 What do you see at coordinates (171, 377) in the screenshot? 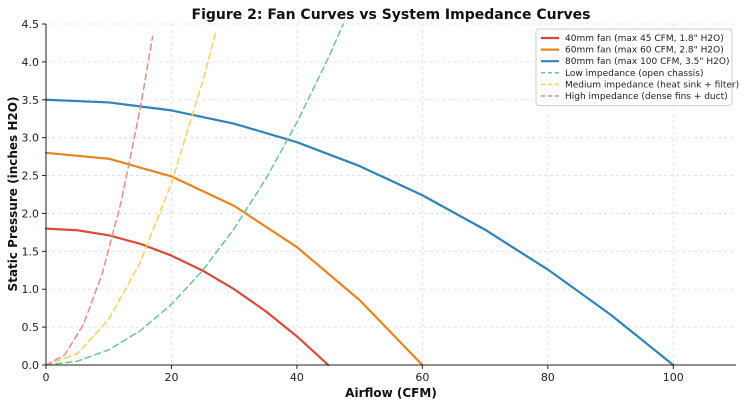
I see `x-tick-label-1: 20` at bounding box center [171, 377].